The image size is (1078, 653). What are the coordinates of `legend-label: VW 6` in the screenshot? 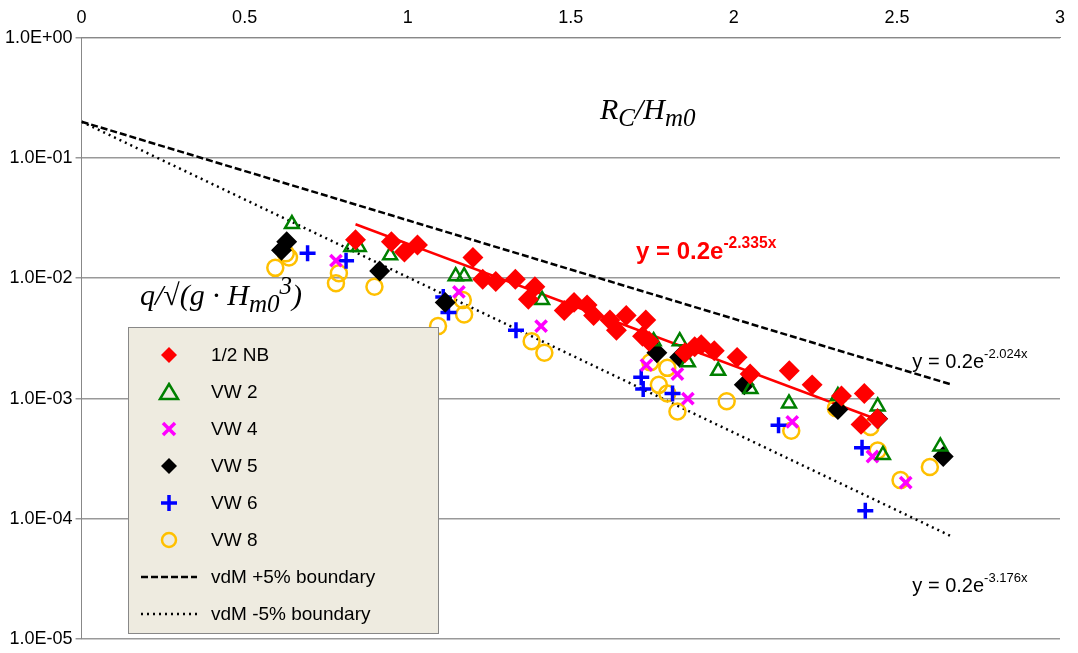 It's located at (234, 502).